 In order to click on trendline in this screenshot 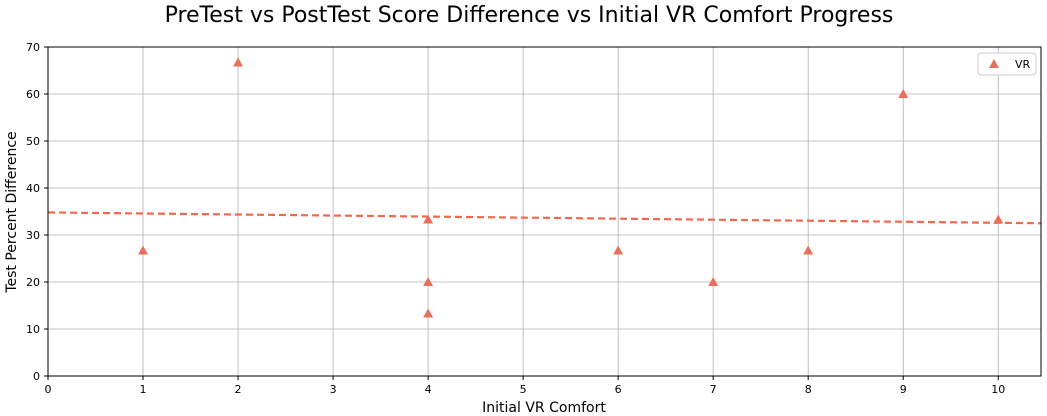, I will do `click(544, 218)`.